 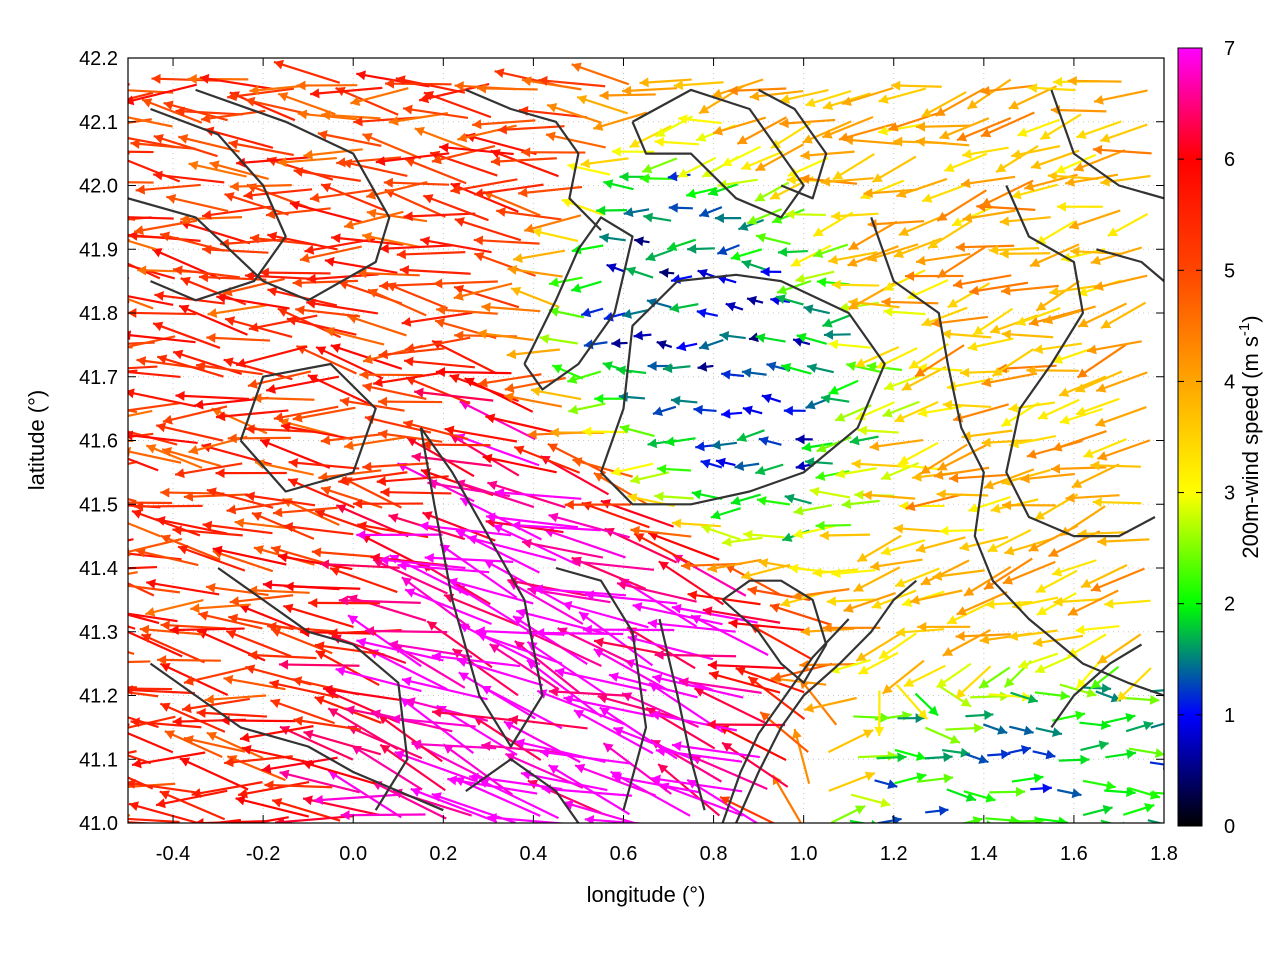 What do you see at coordinates (1164, 854) in the screenshot?
I see `x-tick-label: 1.8` at bounding box center [1164, 854].